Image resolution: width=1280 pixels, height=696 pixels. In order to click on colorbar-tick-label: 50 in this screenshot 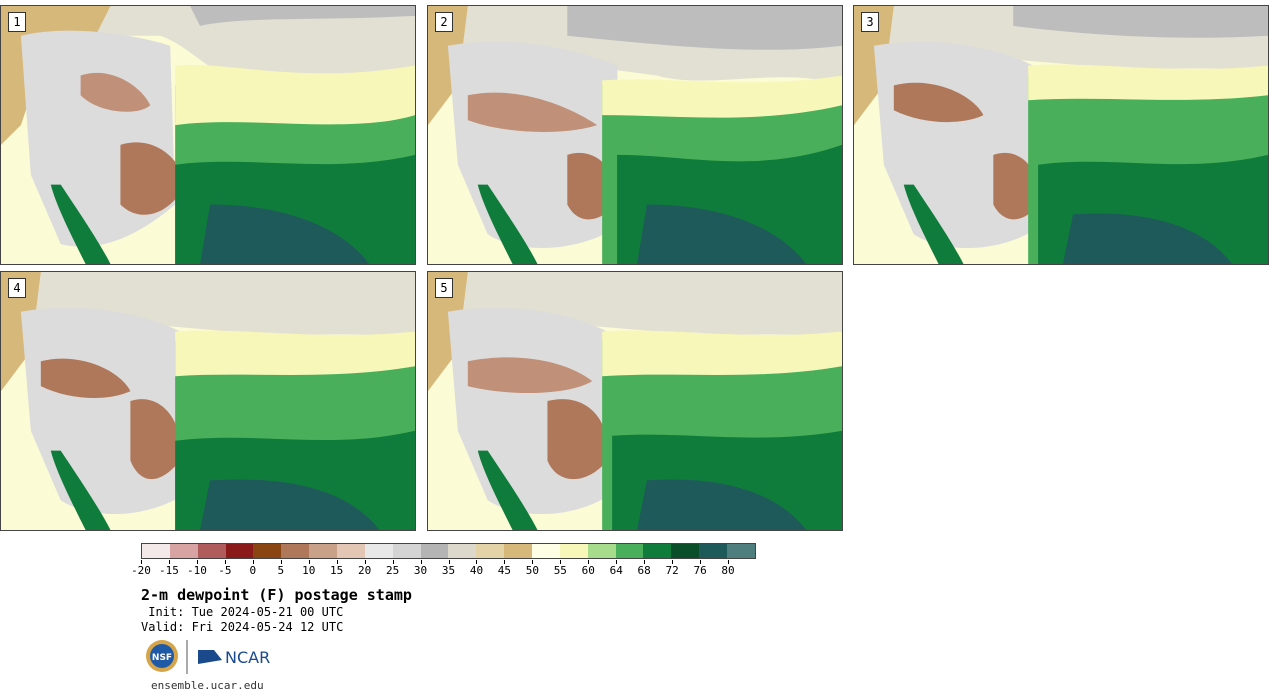, I will do `click(532, 570)`.